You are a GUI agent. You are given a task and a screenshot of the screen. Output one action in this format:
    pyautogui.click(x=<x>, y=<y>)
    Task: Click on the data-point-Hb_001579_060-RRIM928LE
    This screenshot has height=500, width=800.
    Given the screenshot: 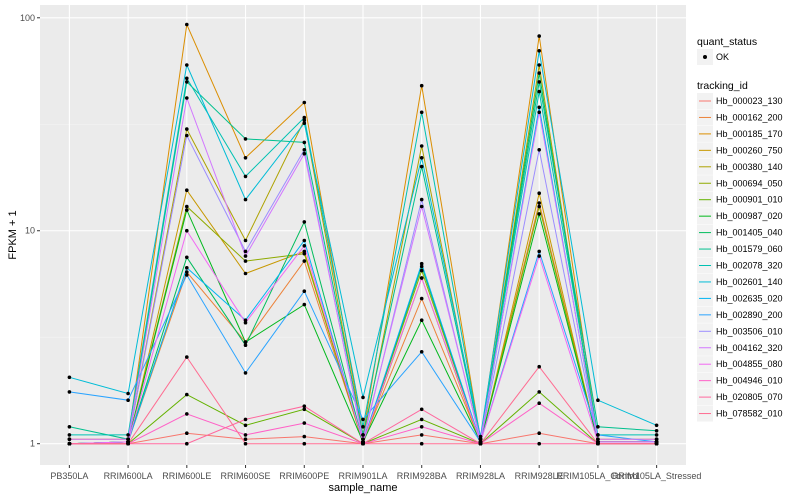 What is the action you would take?
    pyautogui.click(x=539, y=82)
    